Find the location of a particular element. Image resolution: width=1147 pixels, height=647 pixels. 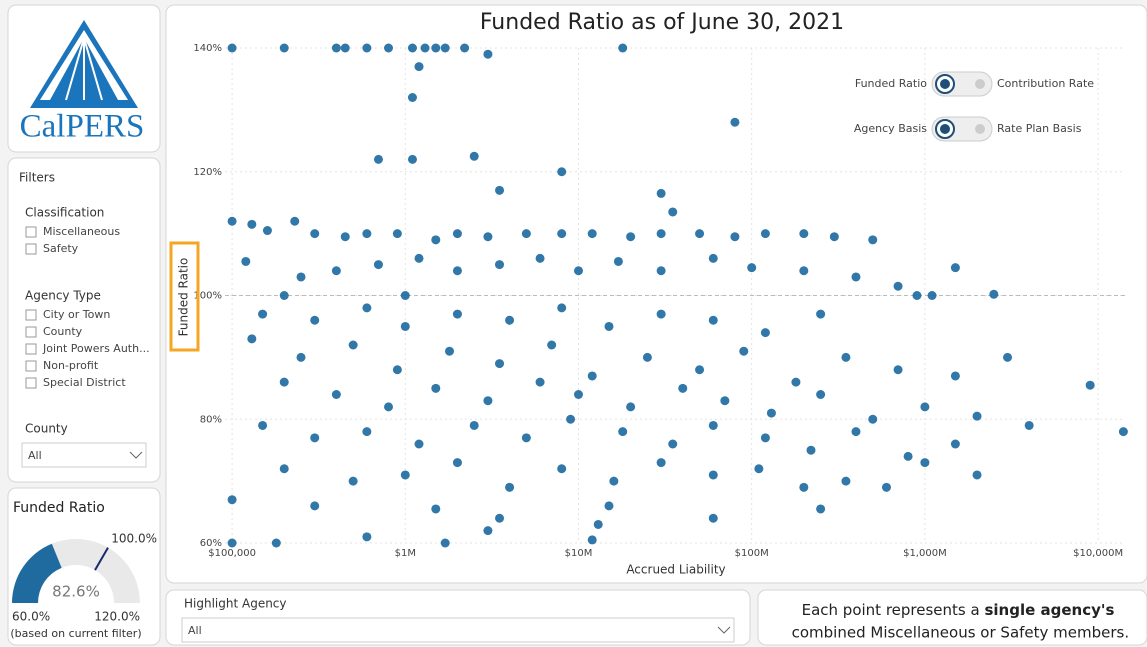

filter-item: Safety is located at coordinates (61, 248).